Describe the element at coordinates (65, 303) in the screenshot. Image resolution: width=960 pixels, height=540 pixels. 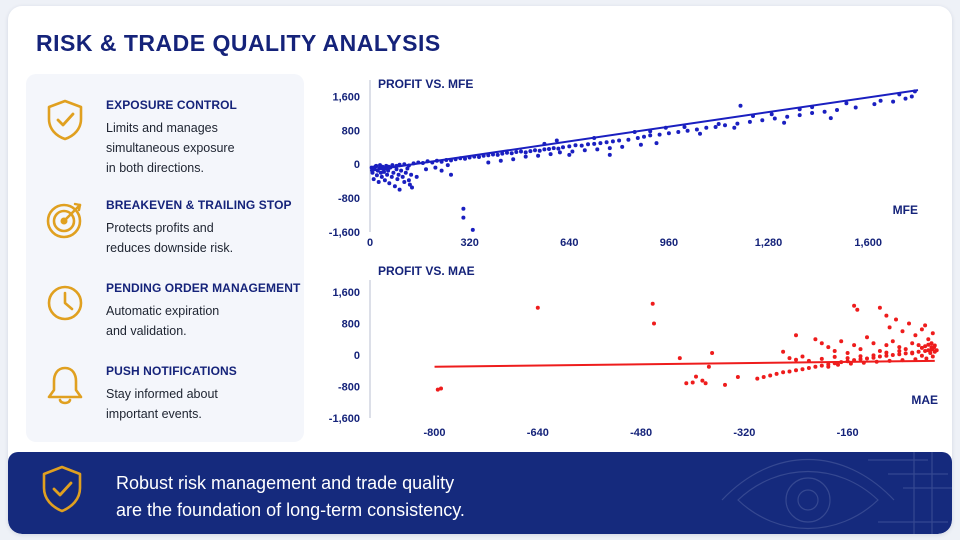
I see `clock-icon` at that location.